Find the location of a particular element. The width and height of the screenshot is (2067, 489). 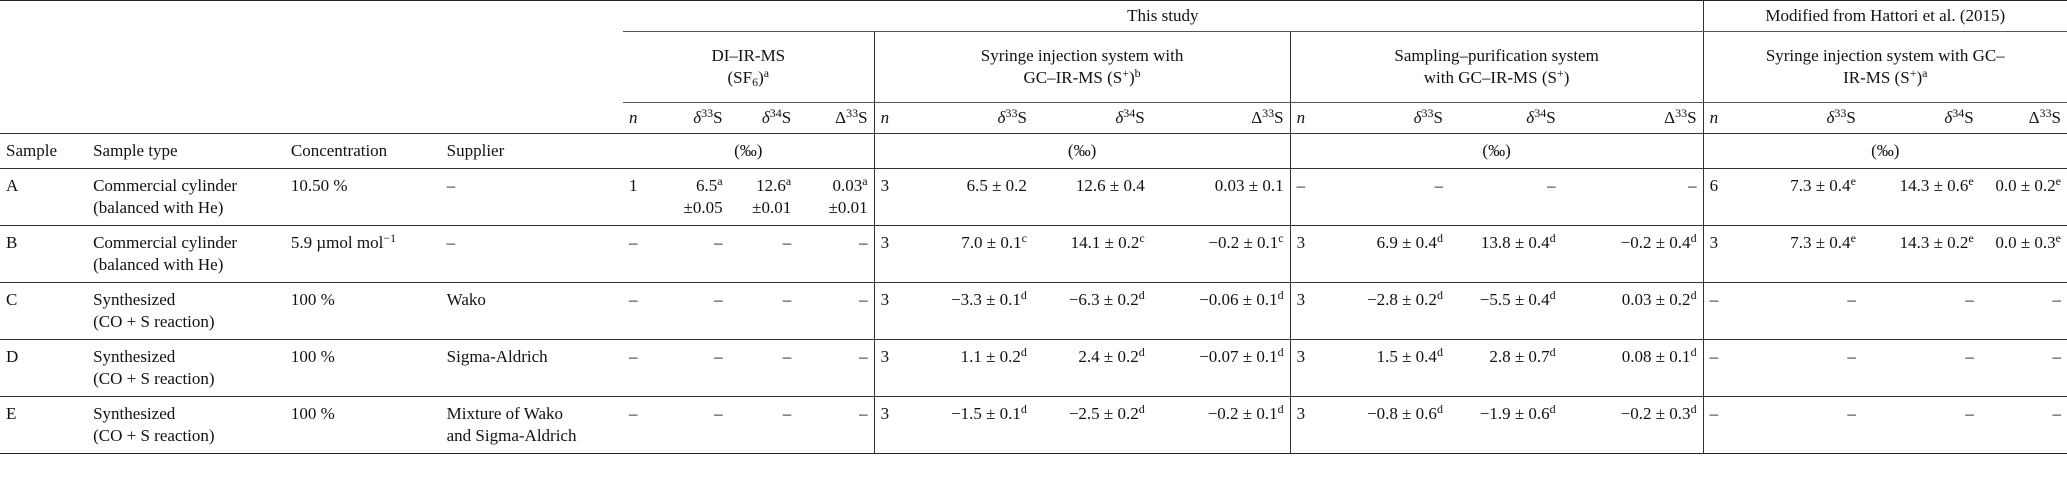

row-a-hat-n: 6 is located at coordinates (1721, 197).